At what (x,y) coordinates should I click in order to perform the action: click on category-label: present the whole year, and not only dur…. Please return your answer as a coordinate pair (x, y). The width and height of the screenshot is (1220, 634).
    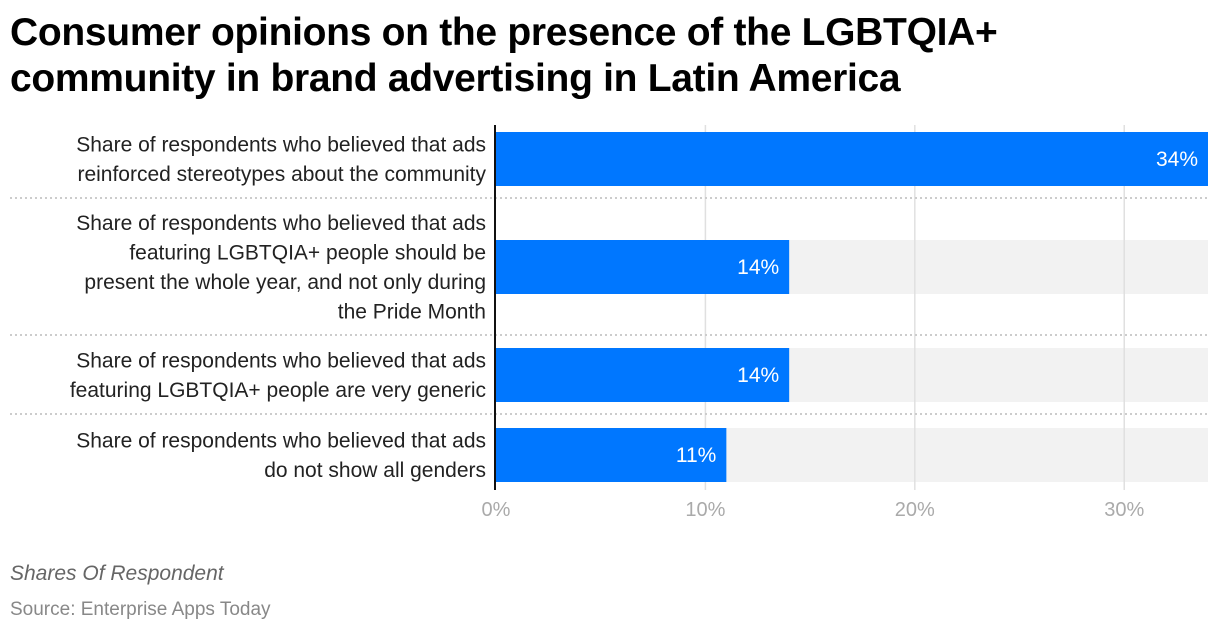
    Looking at the image, I should click on (285, 282).